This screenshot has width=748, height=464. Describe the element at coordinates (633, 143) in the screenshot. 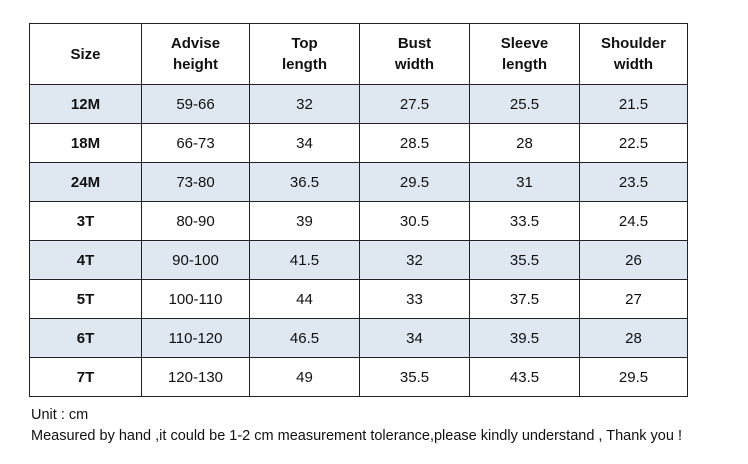

I see `shoulder-width-cell: 22.5` at that location.